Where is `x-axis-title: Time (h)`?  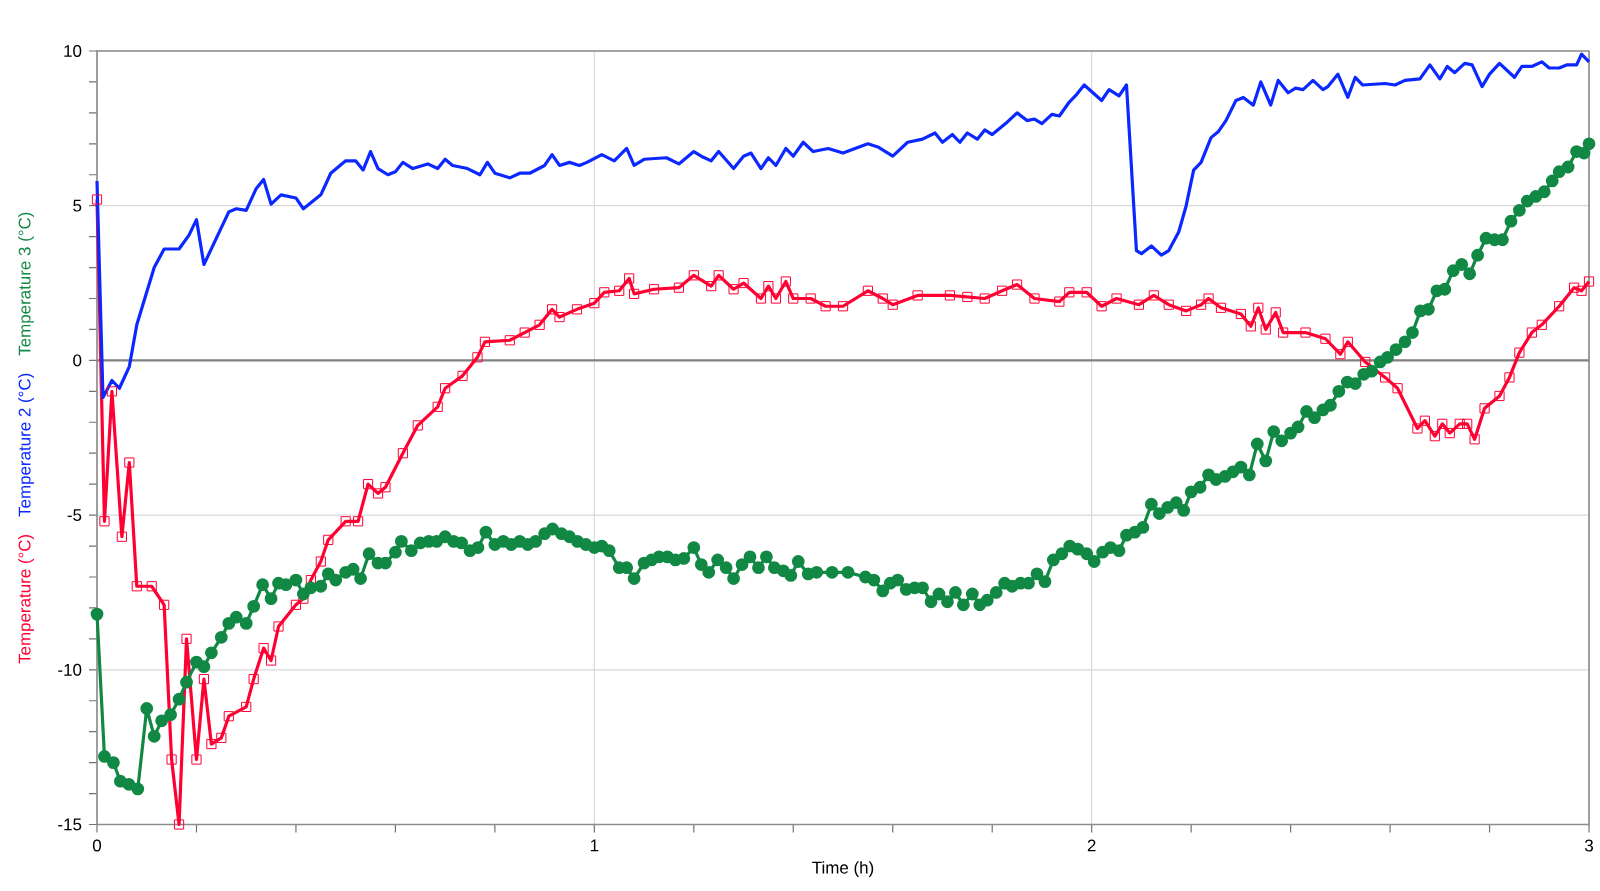 x-axis-title: Time (h) is located at coordinates (843, 869).